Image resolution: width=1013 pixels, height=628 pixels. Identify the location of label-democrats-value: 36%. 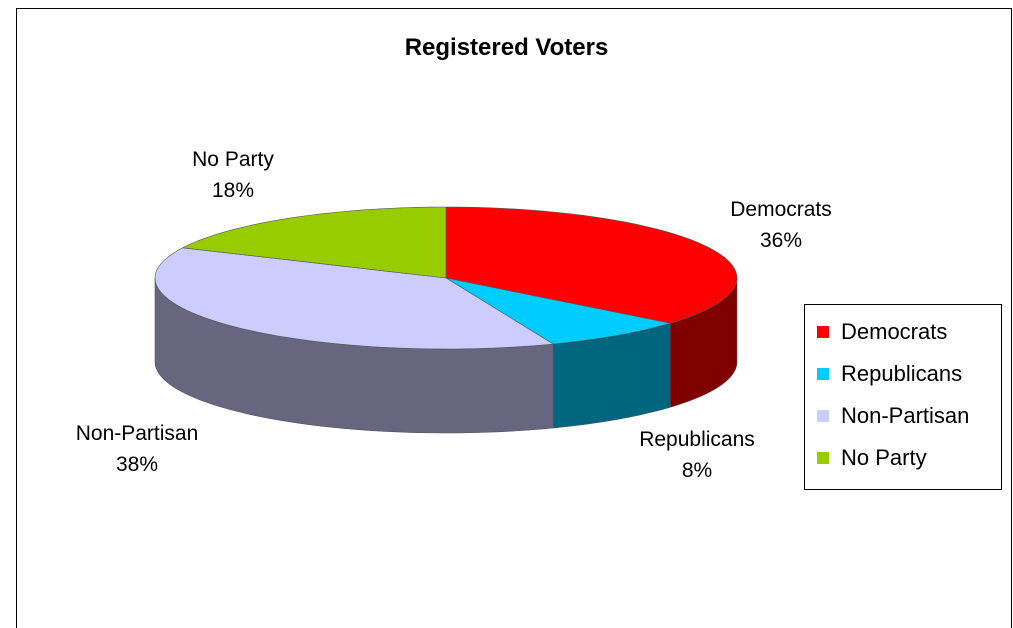
(781, 240).